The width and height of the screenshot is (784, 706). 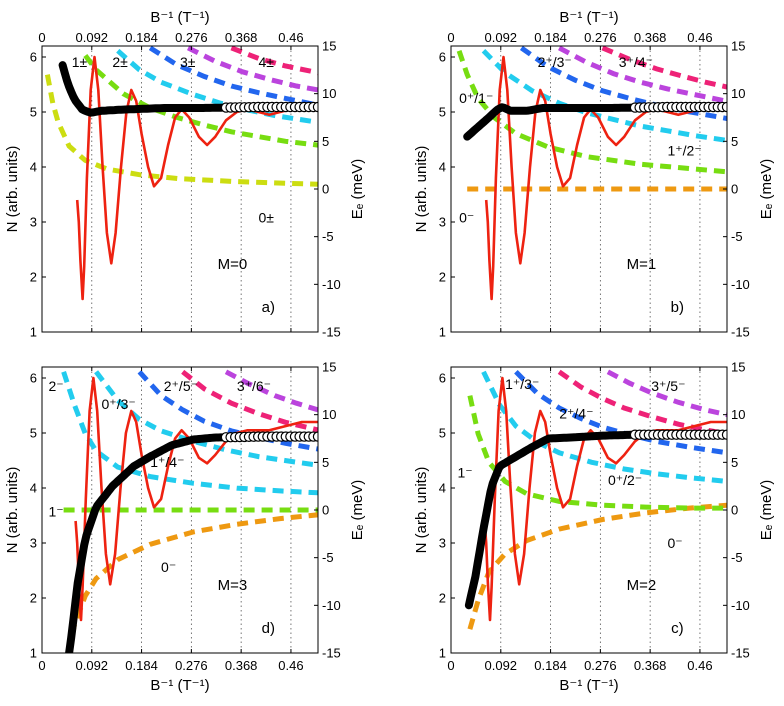 What do you see at coordinates (642, 264) in the screenshot?
I see `m-label: M=1` at bounding box center [642, 264].